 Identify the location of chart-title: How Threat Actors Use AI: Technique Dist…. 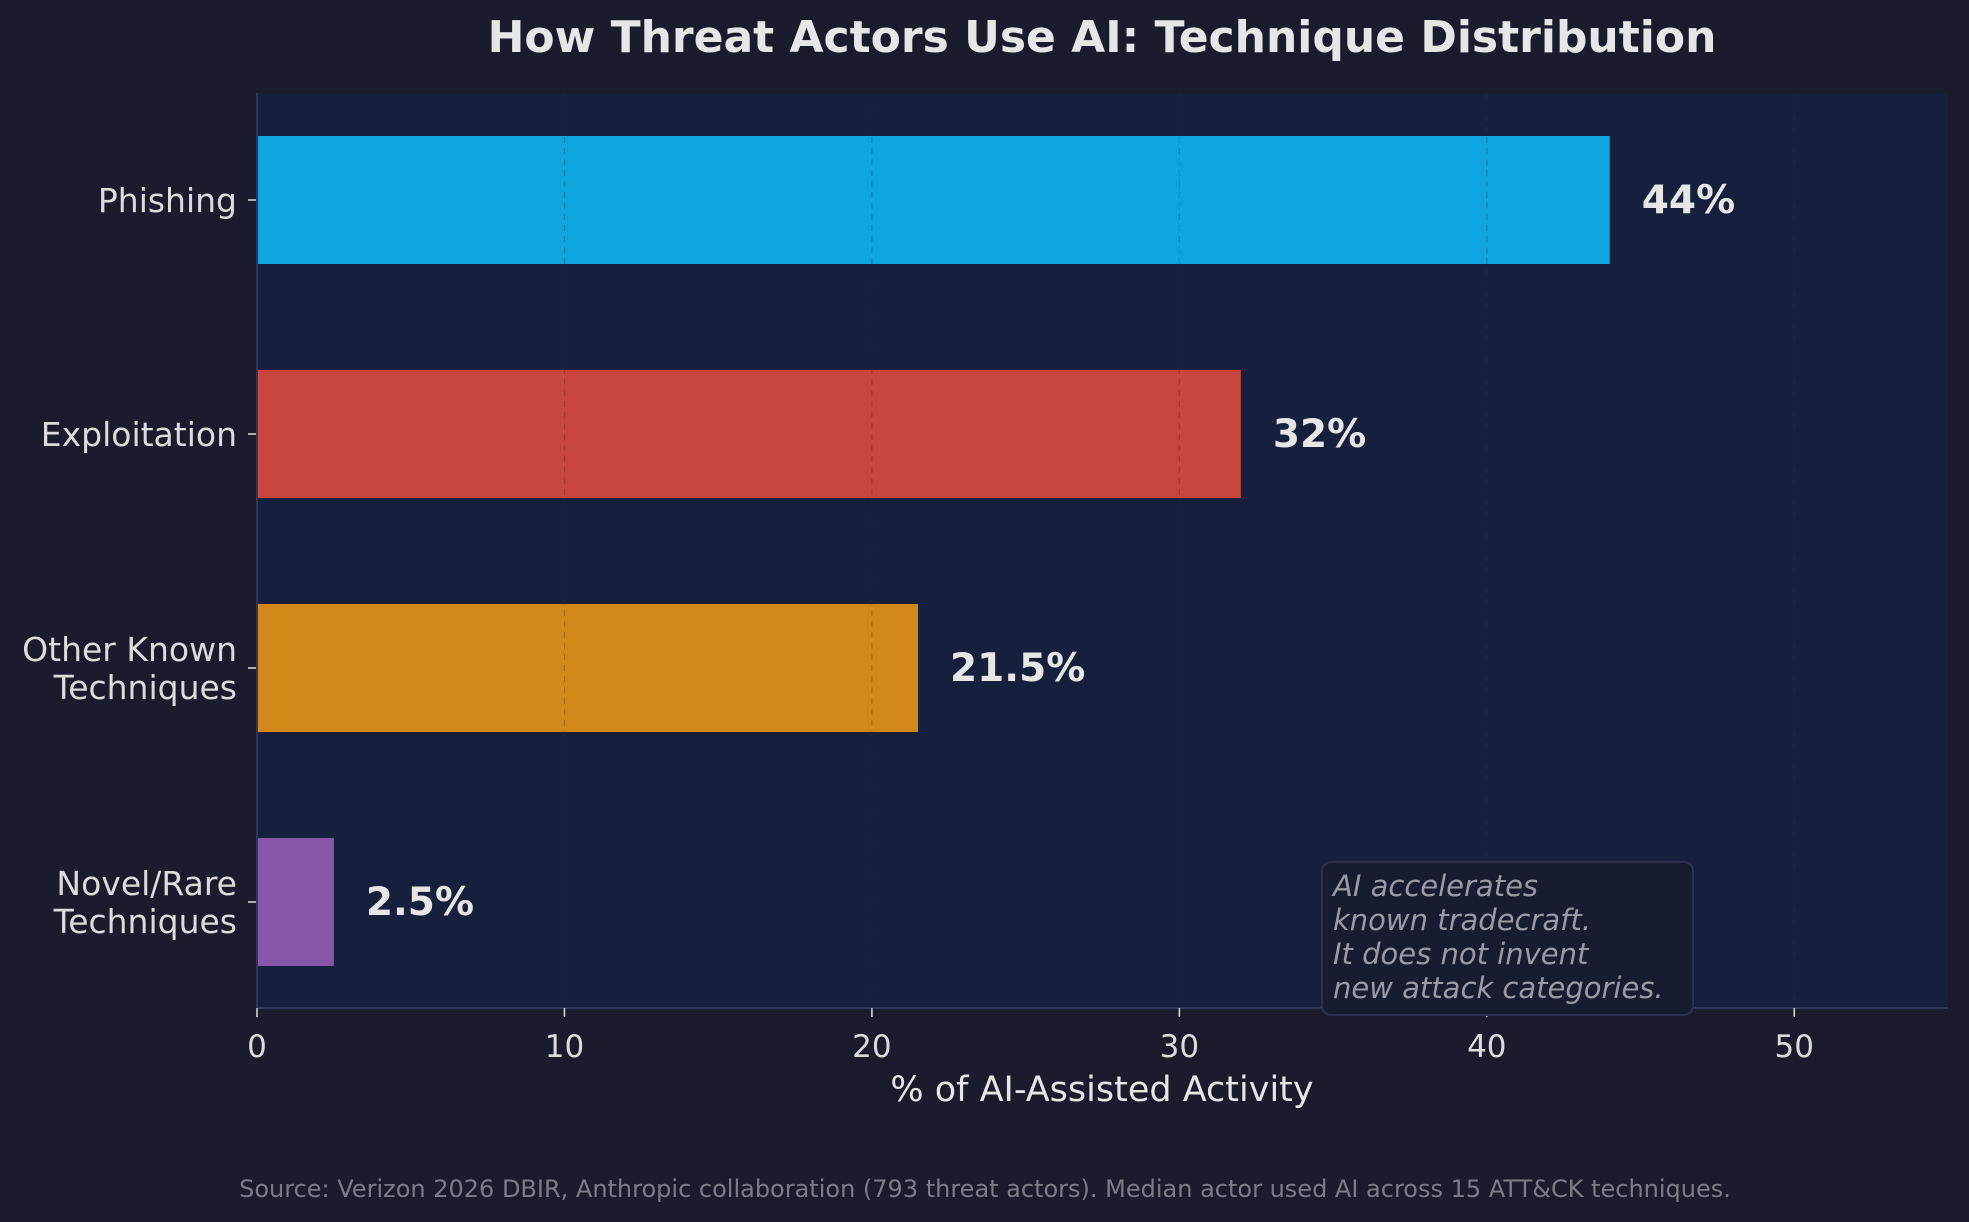
(1102, 37).